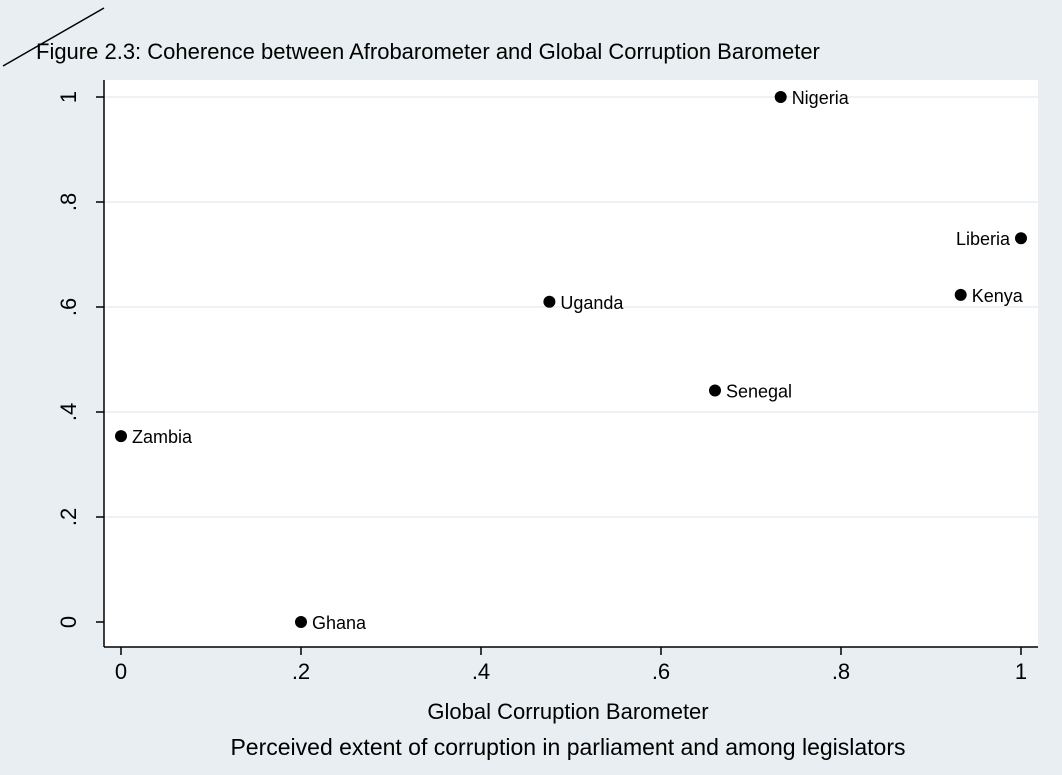  What do you see at coordinates (841, 671) in the screenshot?
I see `x-tick-label: .8` at bounding box center [841, 671].